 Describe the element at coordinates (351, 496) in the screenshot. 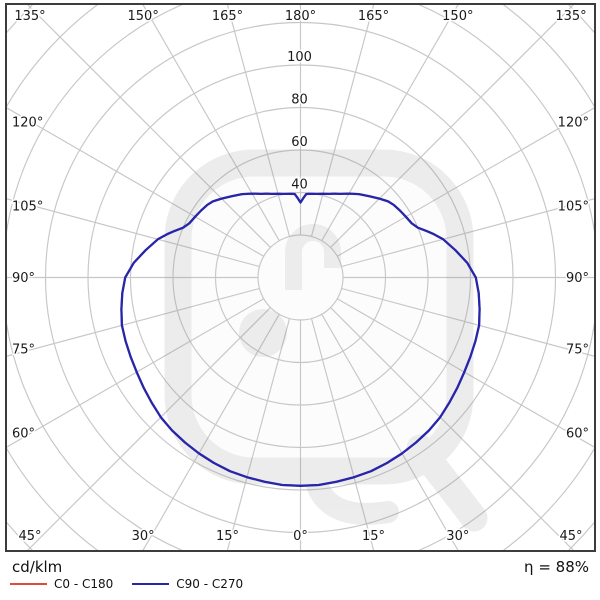

I see `watermark-hook` at that location.